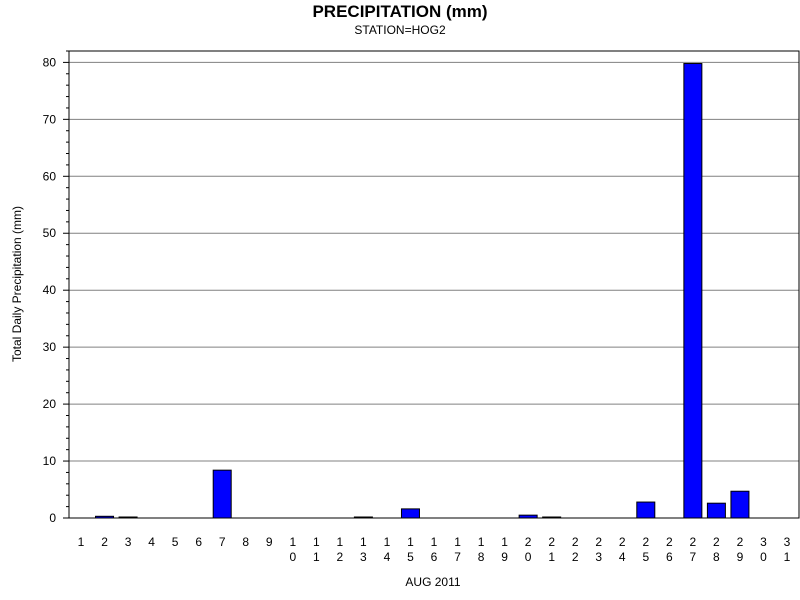 This screenshot has width=800, height=600. I want to click on y-tick-label: 80, so click(50, 62).